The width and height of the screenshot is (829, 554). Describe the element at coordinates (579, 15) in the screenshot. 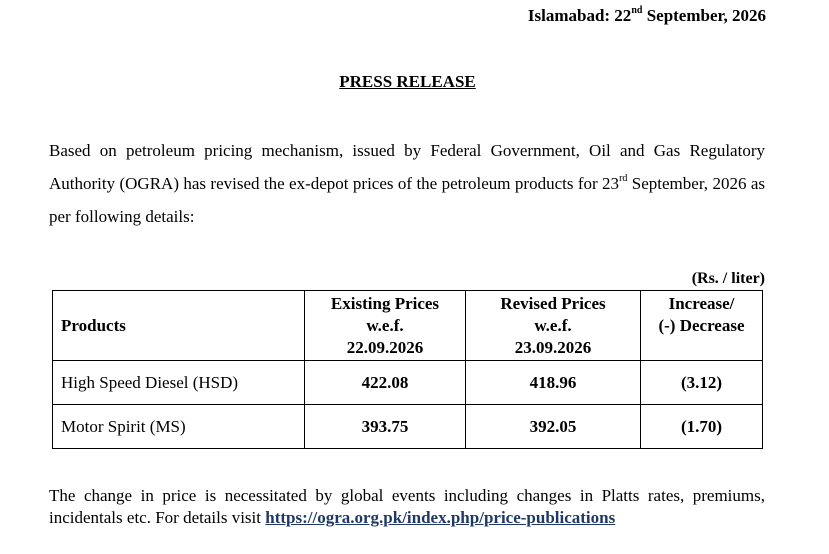

I see `dateline-day: Islamabad: 22` at that location.